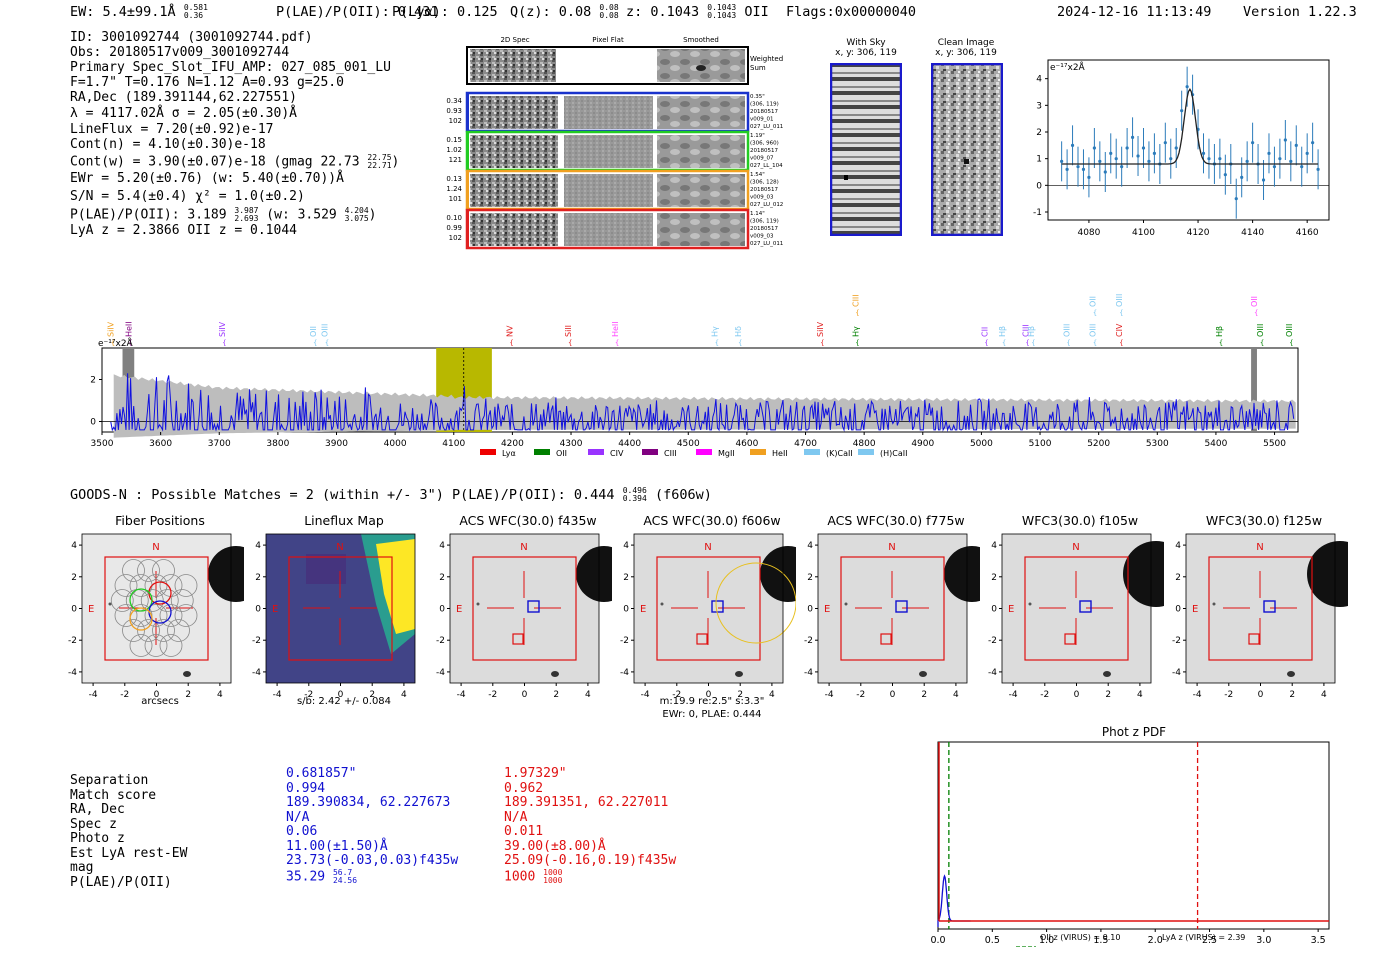 The width and height of the screenshot is (1400, 953). Describe the element at coordinates (757, 175) in the screenshot. I see `cutout-right-value: 1.54"` at that location.